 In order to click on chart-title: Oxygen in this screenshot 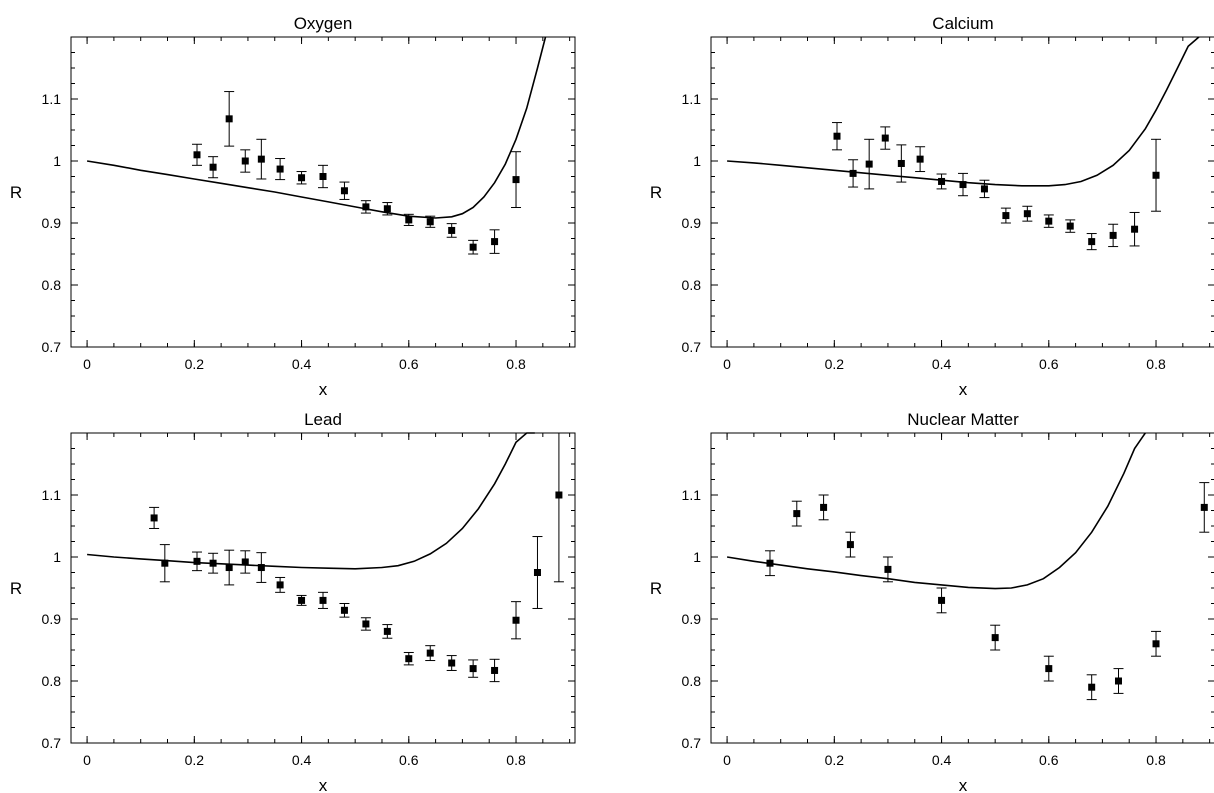, I will do `click(323, 23)`.